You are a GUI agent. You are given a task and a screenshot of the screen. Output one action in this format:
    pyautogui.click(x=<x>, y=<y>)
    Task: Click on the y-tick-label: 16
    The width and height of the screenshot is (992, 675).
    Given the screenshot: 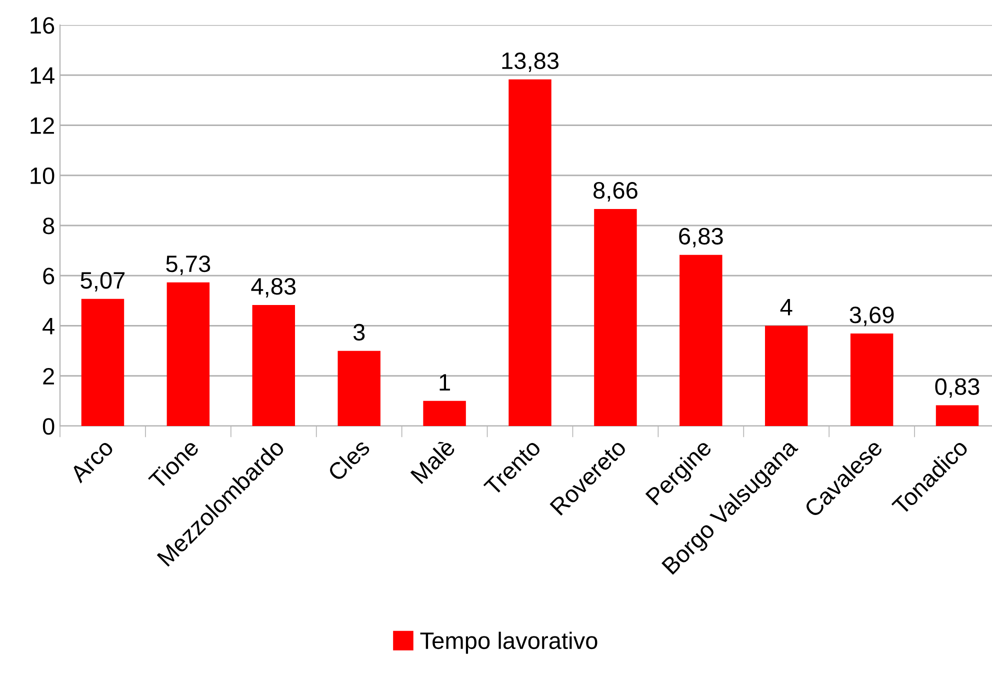 What is the action you would take?
    pyautogui.click(x=42, y=25)
    